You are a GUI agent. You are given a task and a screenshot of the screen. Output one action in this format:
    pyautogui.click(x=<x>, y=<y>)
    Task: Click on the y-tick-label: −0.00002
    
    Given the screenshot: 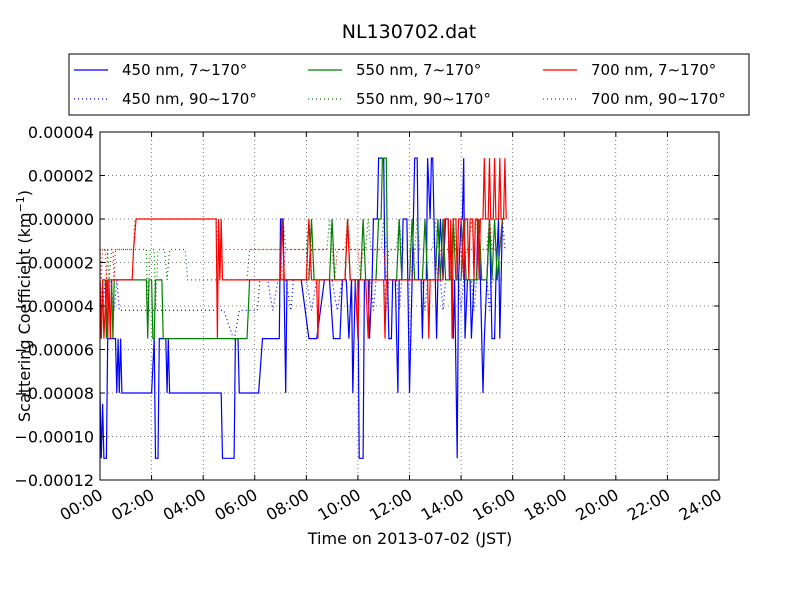 What is the action you would take?
    pyautogui.click(x=54, y=263)
    